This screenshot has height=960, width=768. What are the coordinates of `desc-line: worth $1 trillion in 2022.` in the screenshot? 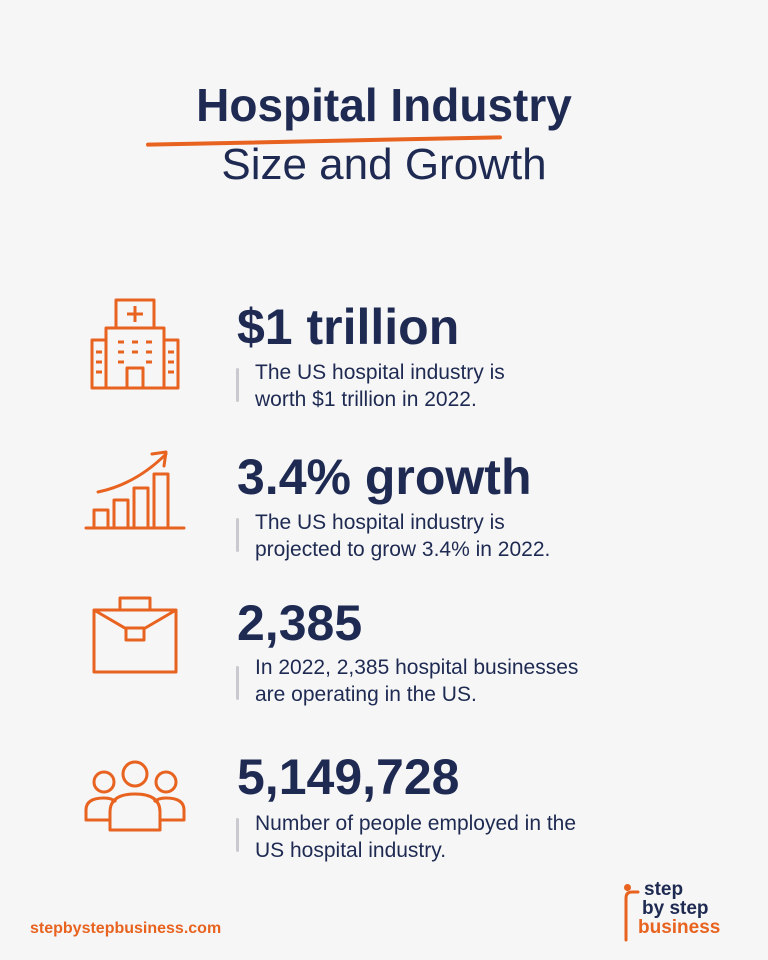 It's located at (366, 399).